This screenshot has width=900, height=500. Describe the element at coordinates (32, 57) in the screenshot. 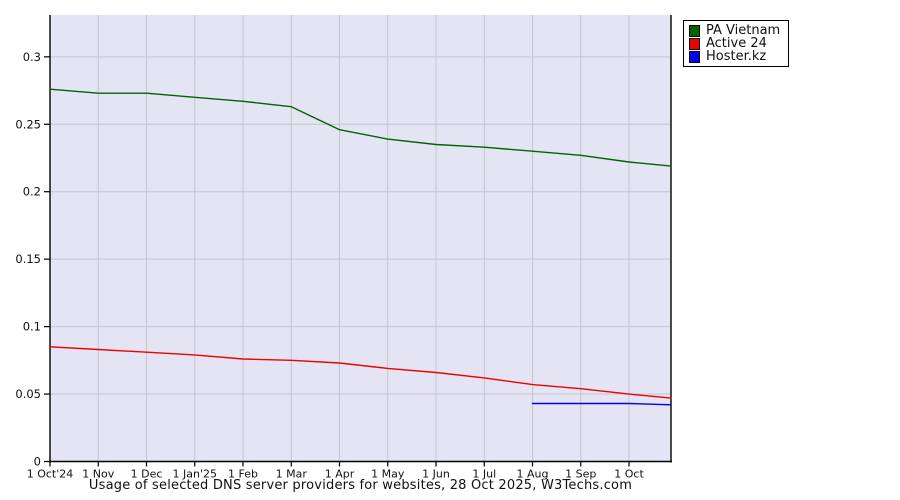

I see `y-axis-tick-label: 0.3` at that location.